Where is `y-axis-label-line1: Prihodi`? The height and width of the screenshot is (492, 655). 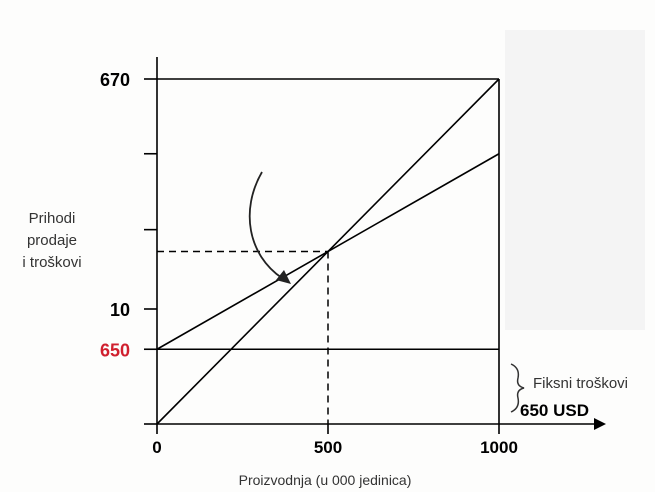
y-axis-label-line1: Prihodi is located at coordinates (52, 218).